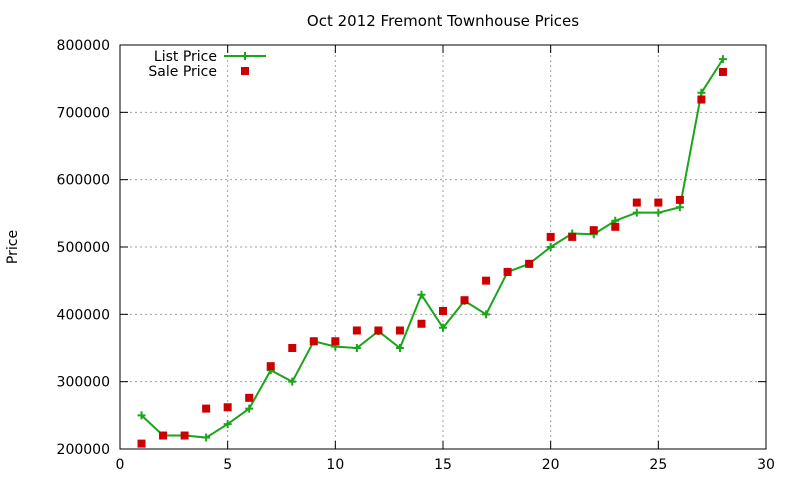  Describe the element at coordinates (182, 72) in the screenshot. I see `legend-label-sale-price: Sale Price` at that location.